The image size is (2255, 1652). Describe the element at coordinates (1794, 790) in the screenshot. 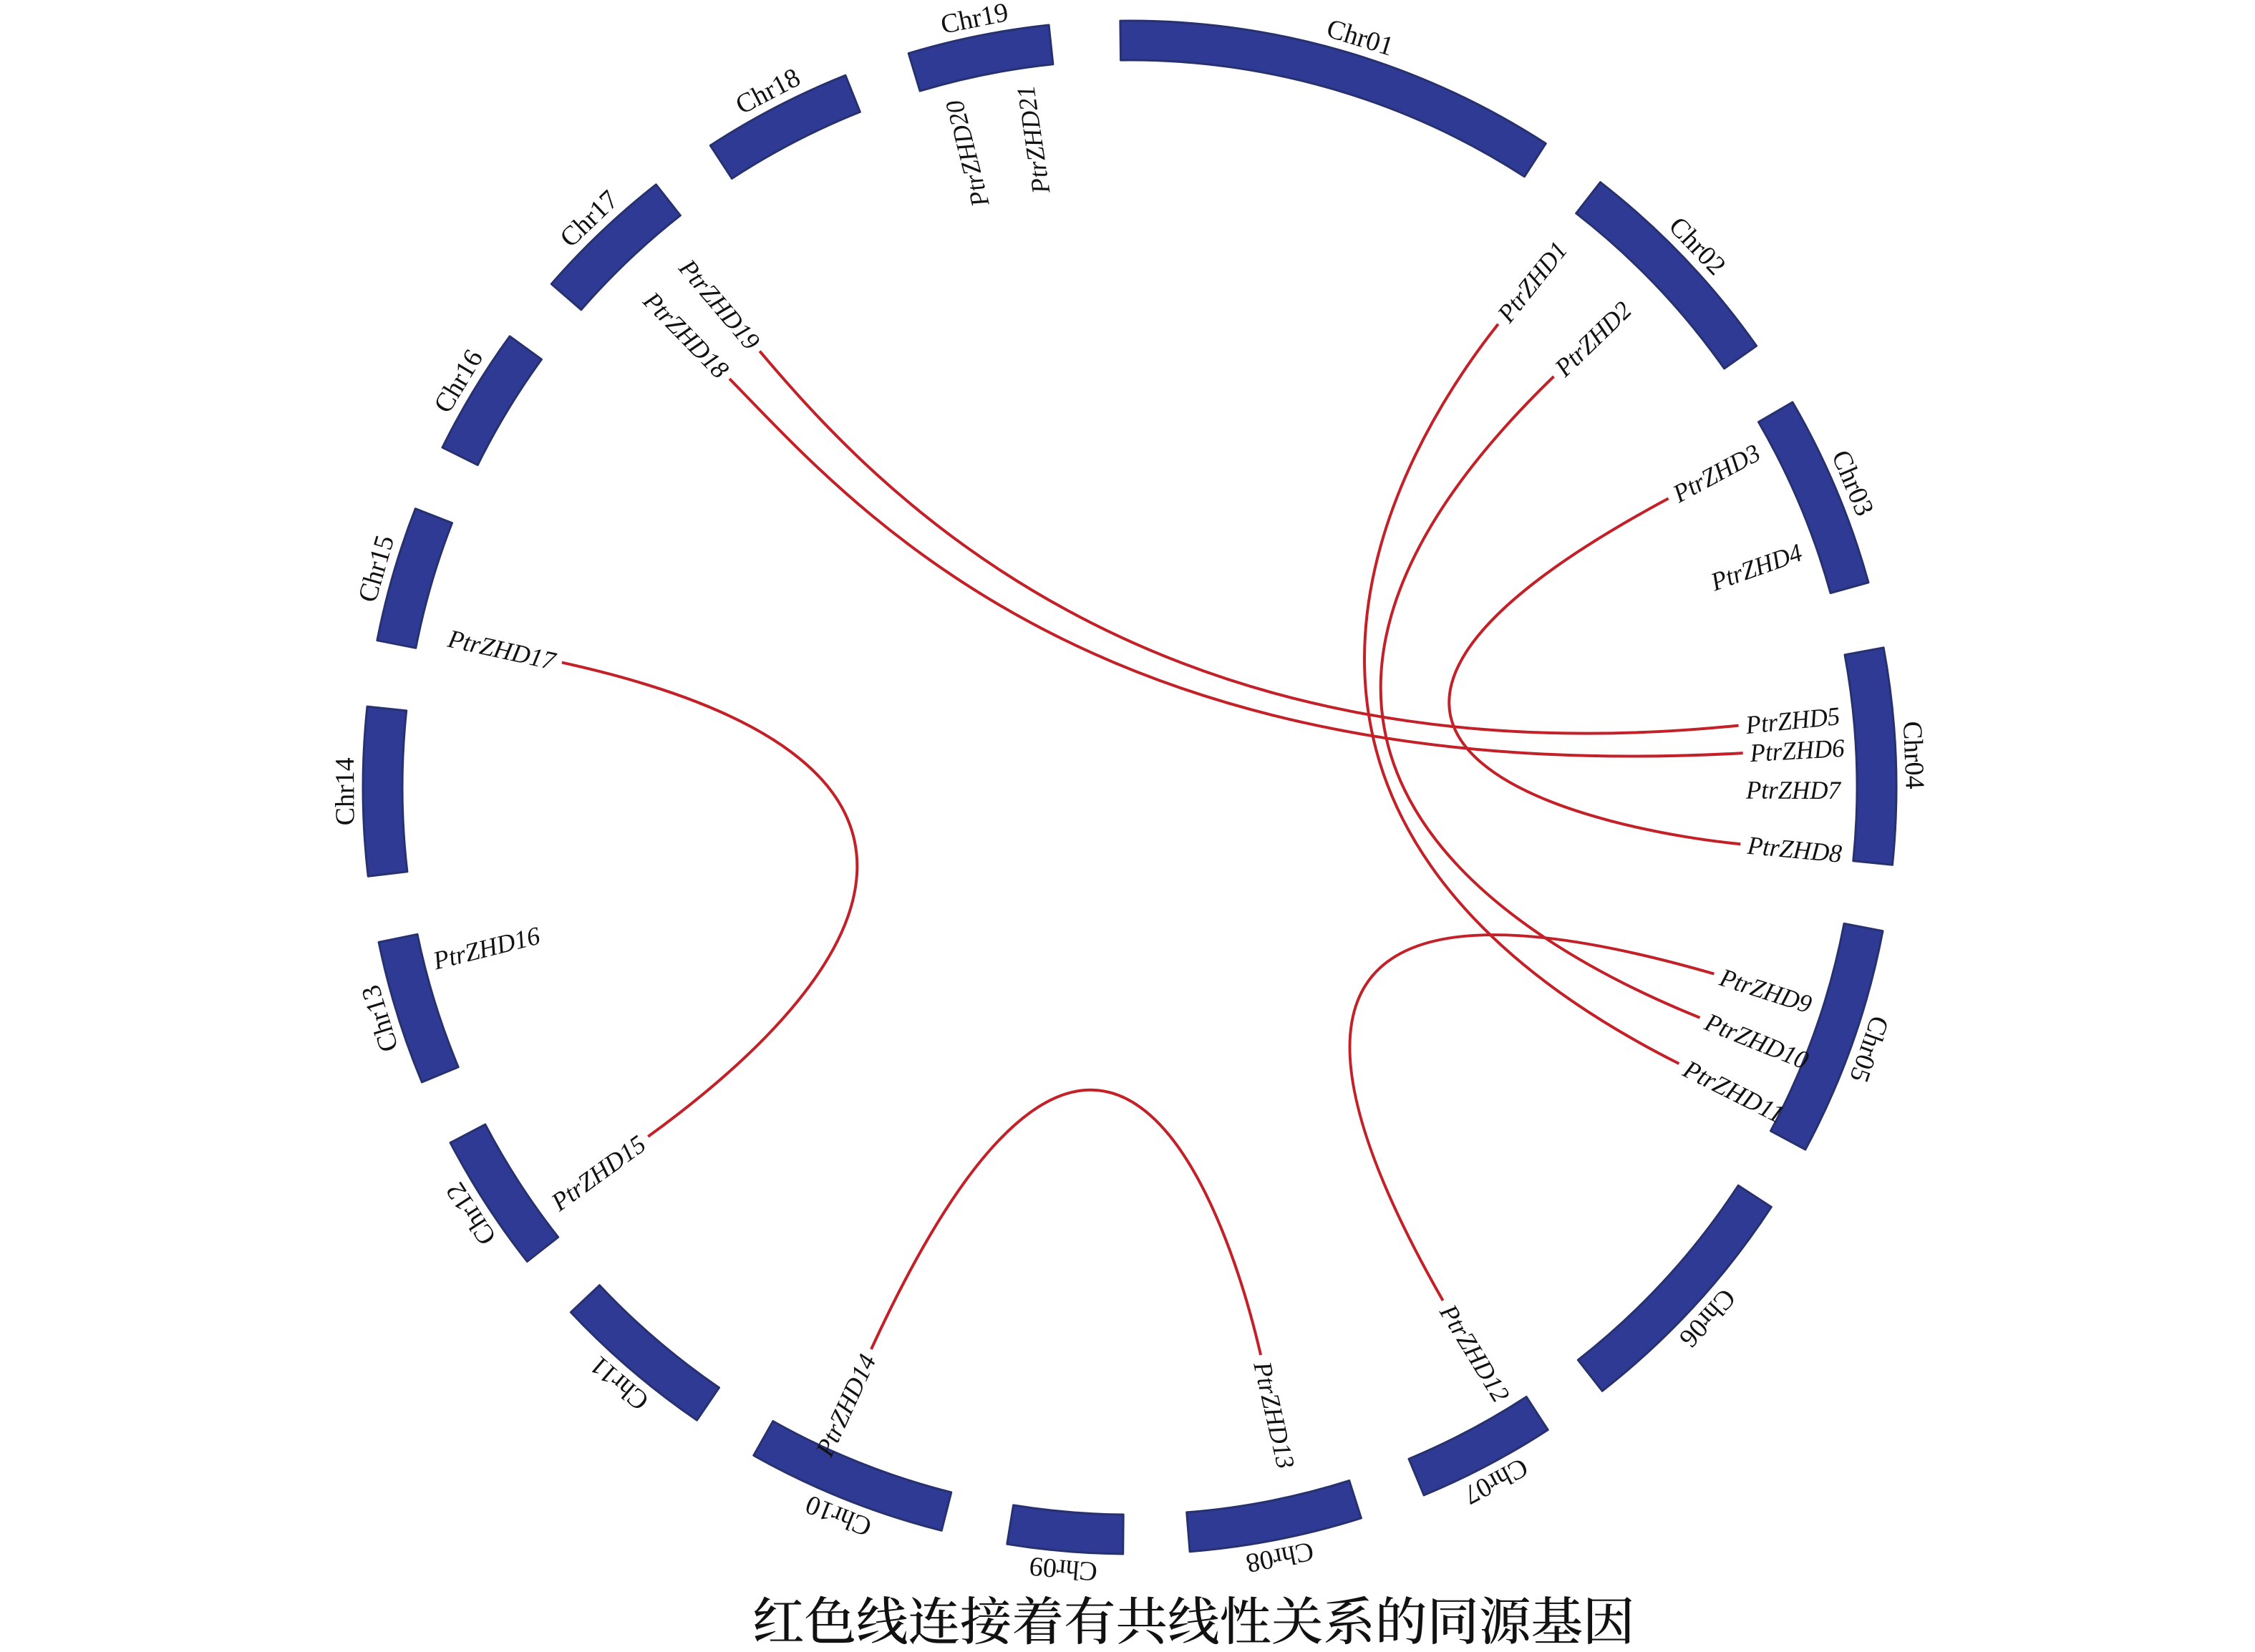

I see `svg-text: PtrZHD7` at that location.